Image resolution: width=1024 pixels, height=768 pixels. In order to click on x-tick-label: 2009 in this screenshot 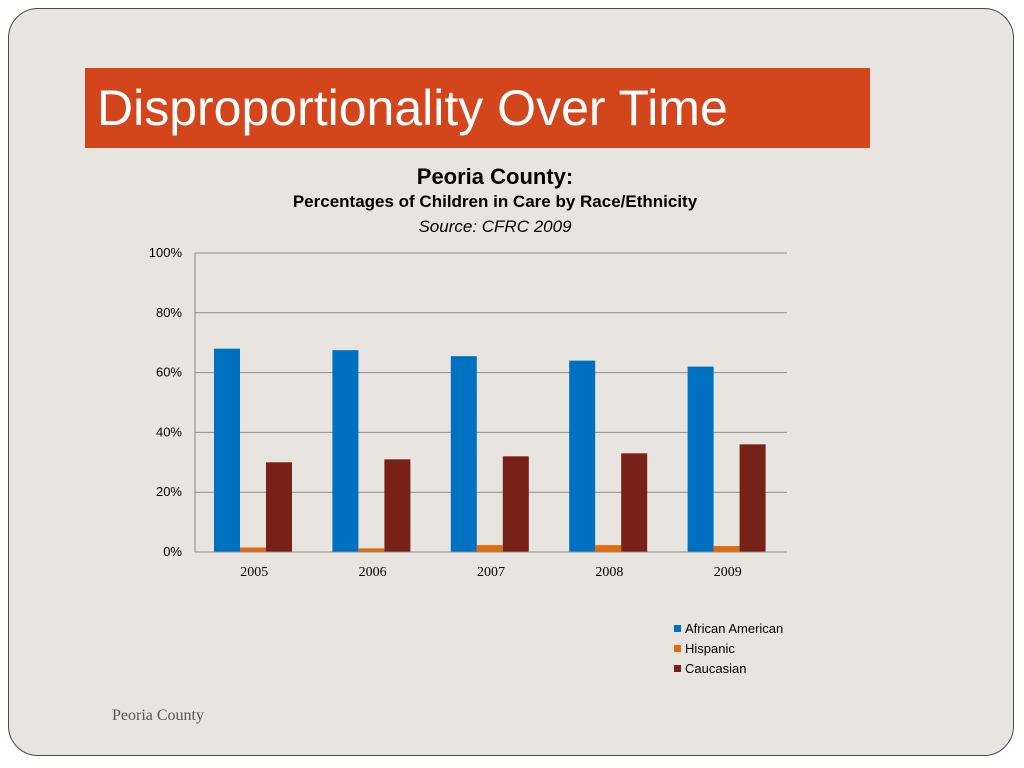, I will do `click(728, 572)`.